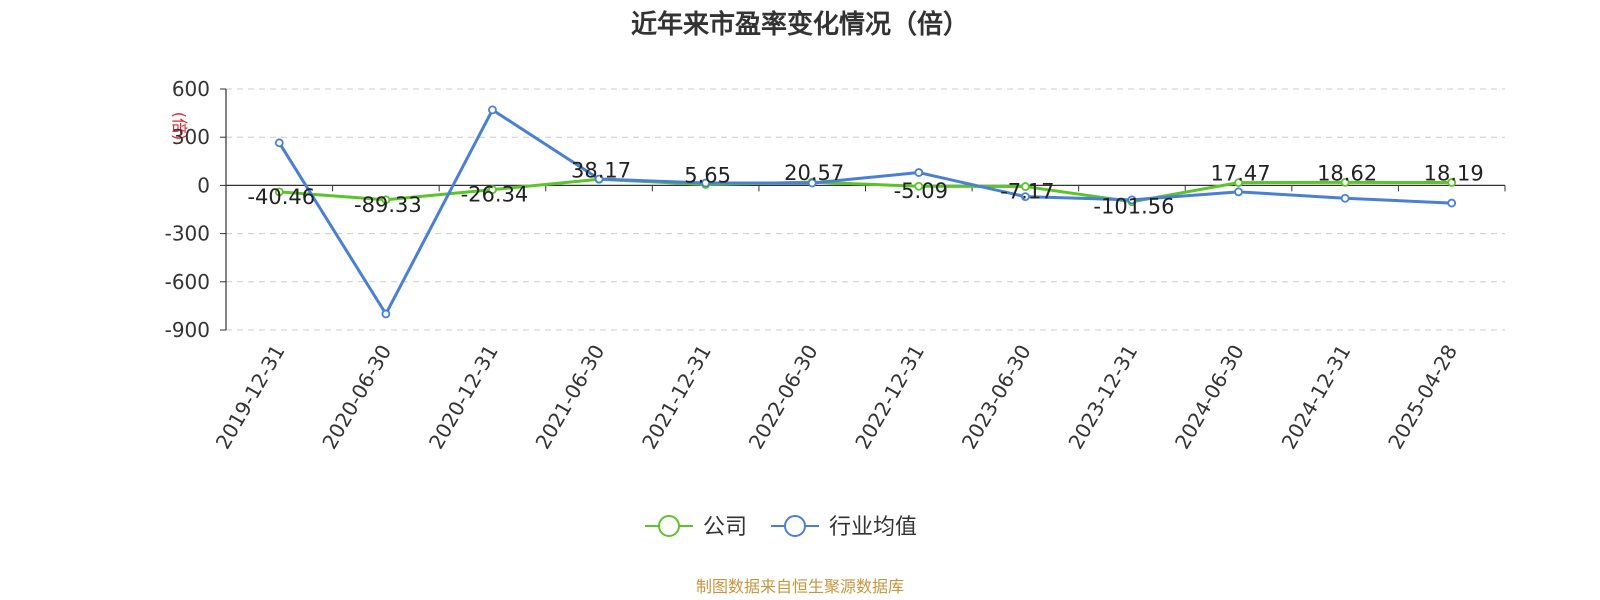 The height and width of the screenshot is (600, 1600). Describe the element at coordinates (187, 330) in the screenshot. I see `y-tick-label: -900` at that location.